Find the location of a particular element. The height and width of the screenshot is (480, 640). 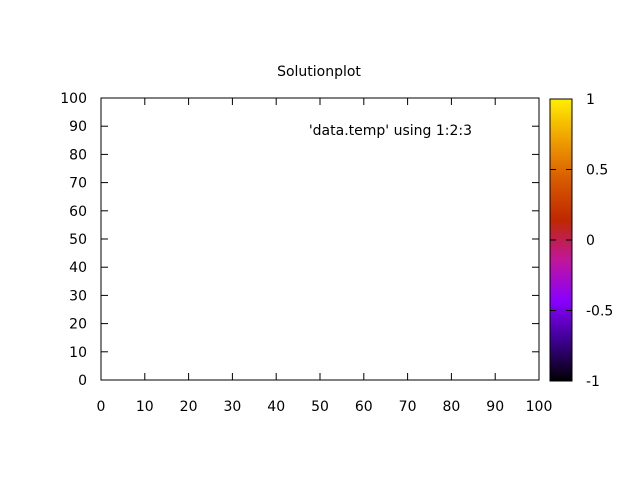

colorbar-tick-label: -1 is located at coordinates (593, 382).